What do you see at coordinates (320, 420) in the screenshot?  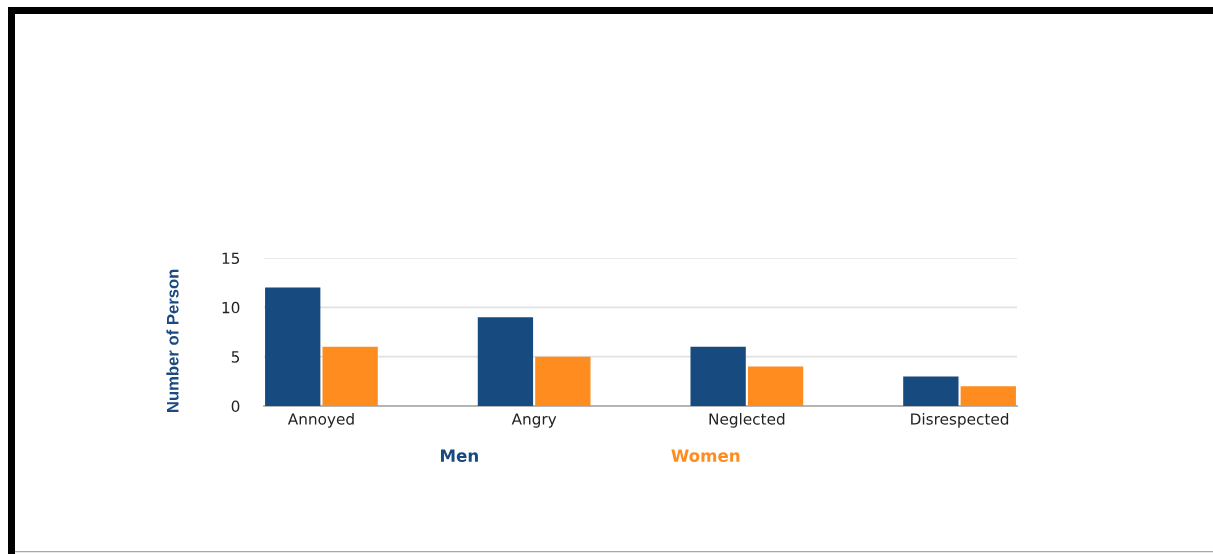 I see `x-tick-label: Annoyed` at bounding box center [320, 420].